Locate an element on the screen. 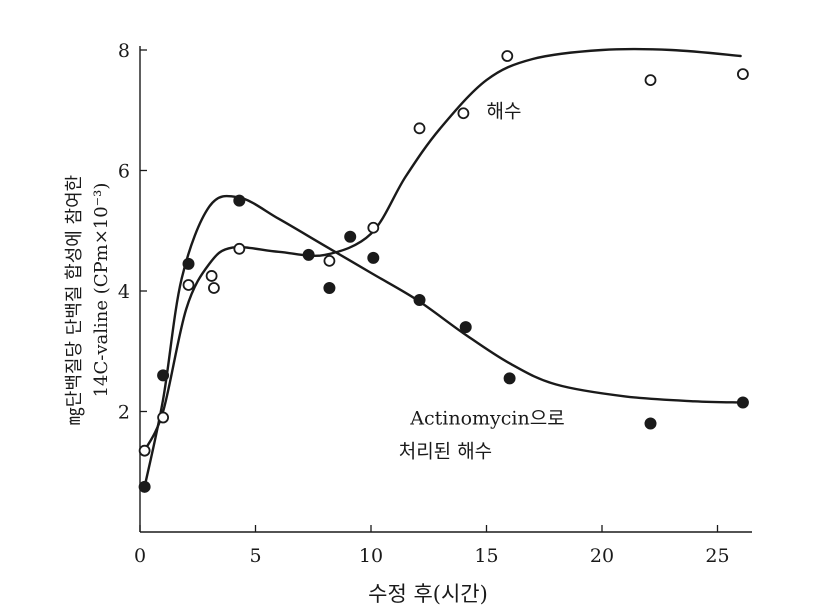  x-tick-label: 0 is located at coordinates (140, 556).